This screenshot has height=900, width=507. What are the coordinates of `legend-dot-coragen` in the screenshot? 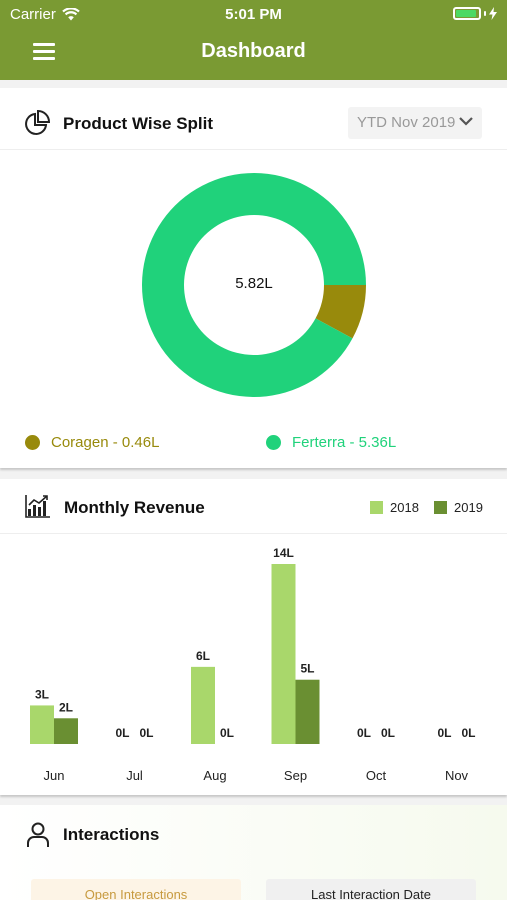 It's located at (32, 442).